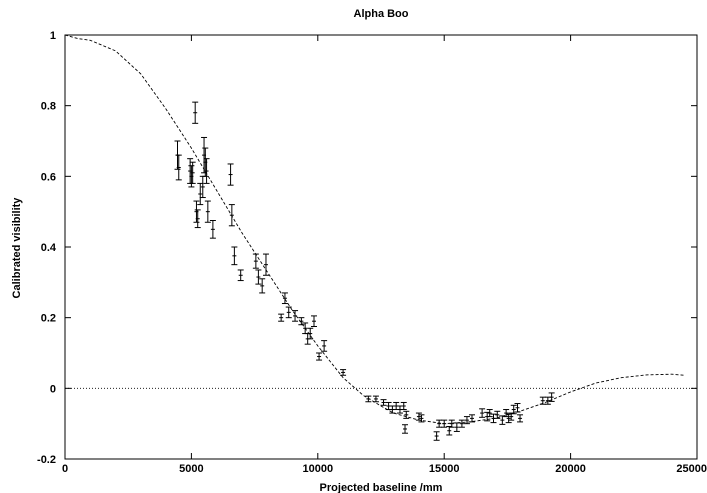 The image size is (707, 493). Describe the element at coordinates (444, 469) in the screenshot. I see `x-tick-label: 15000` at that location.